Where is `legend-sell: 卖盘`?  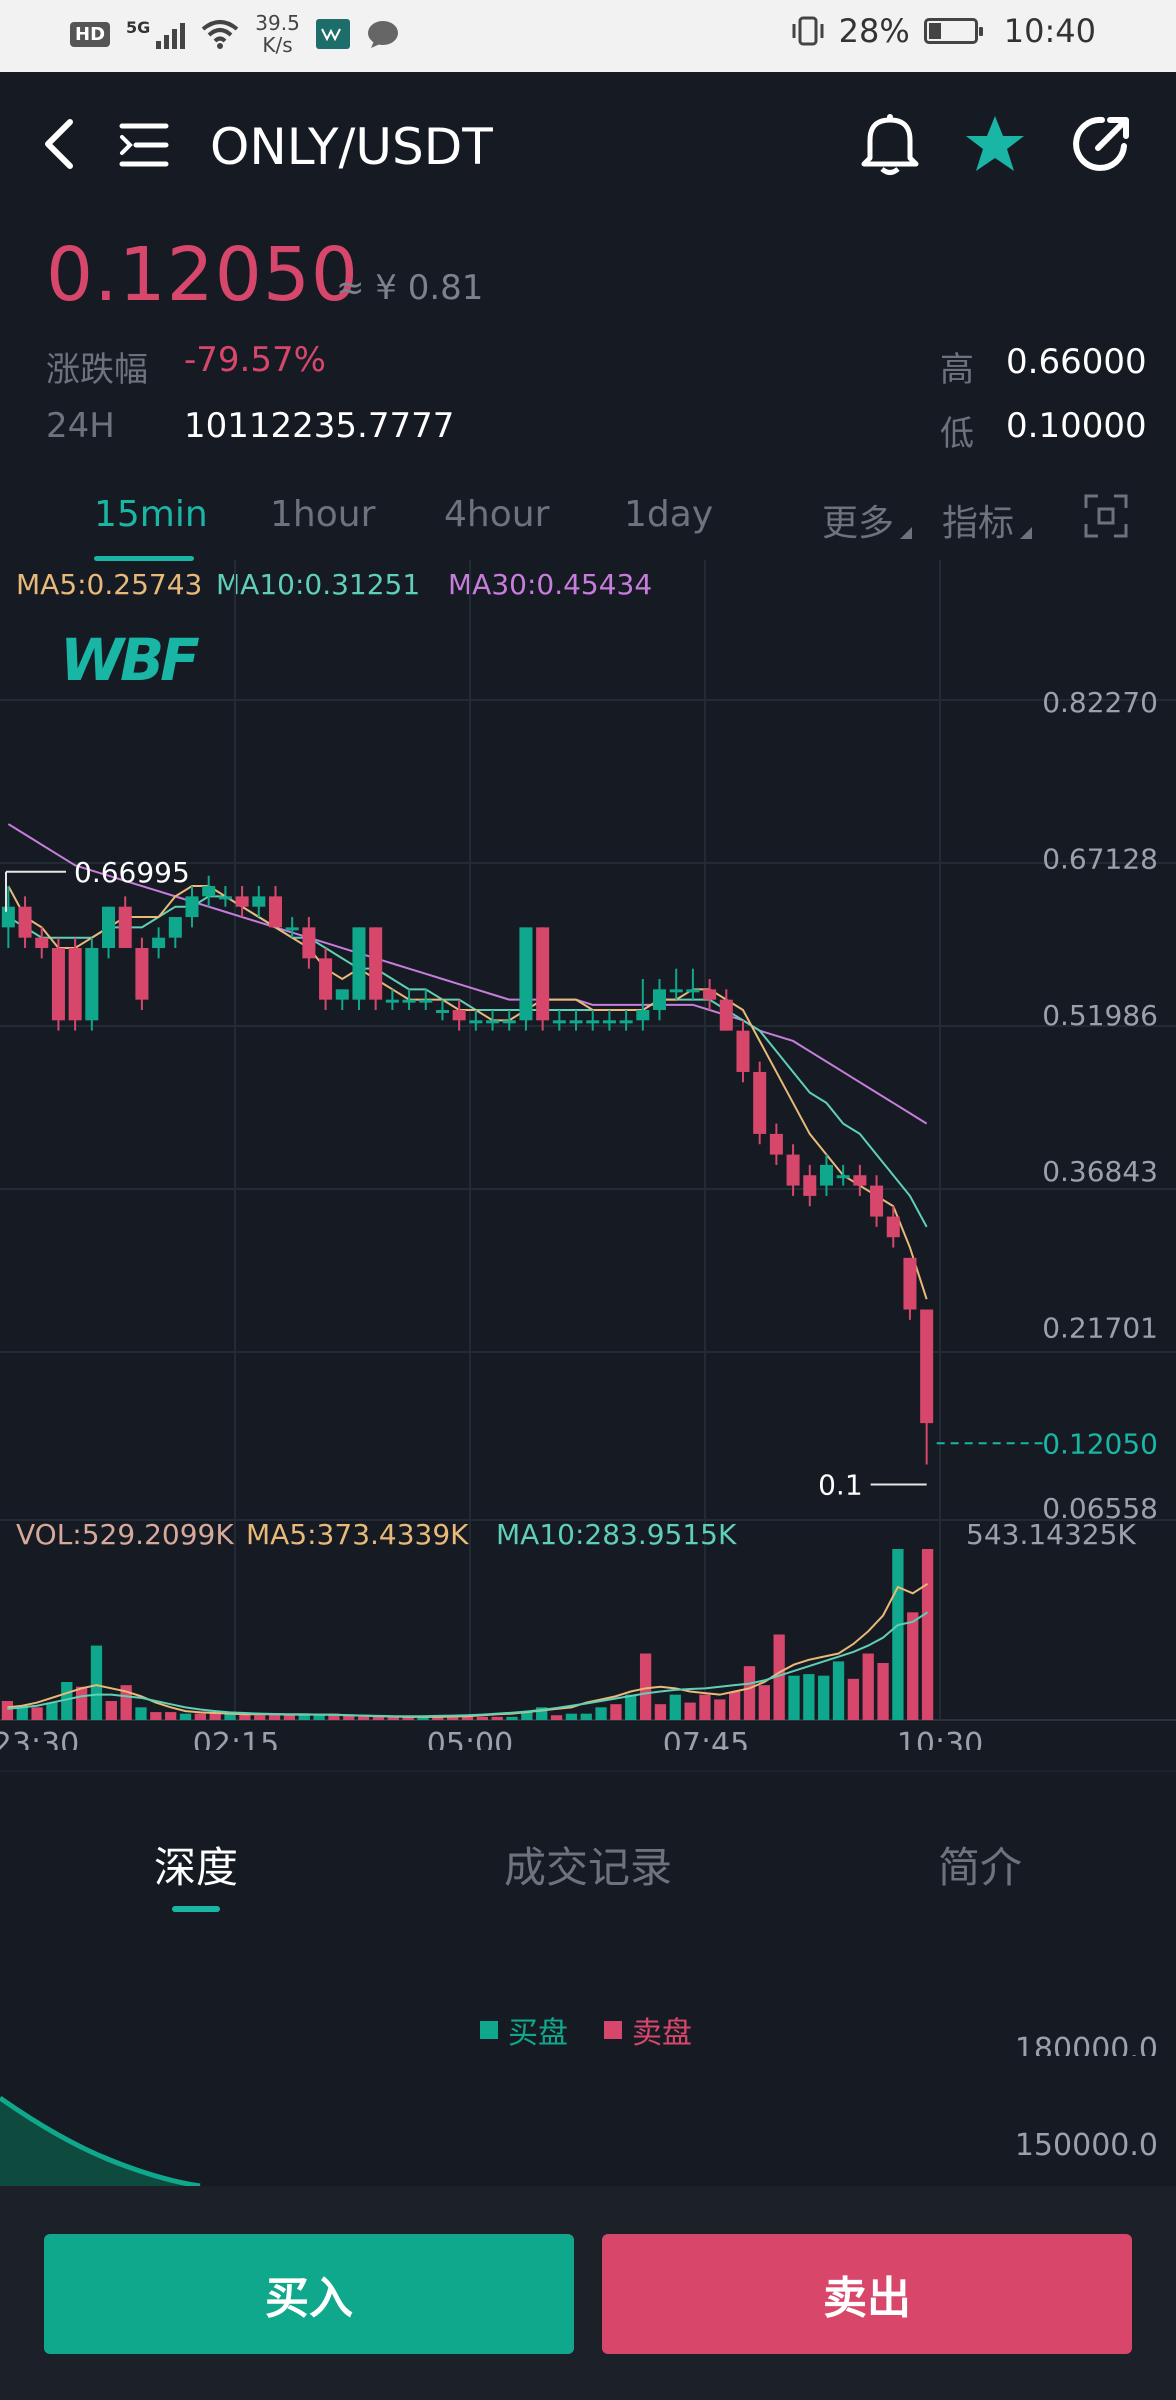 legend-sell: 卖盘 is located at coordinates (648, 2030).